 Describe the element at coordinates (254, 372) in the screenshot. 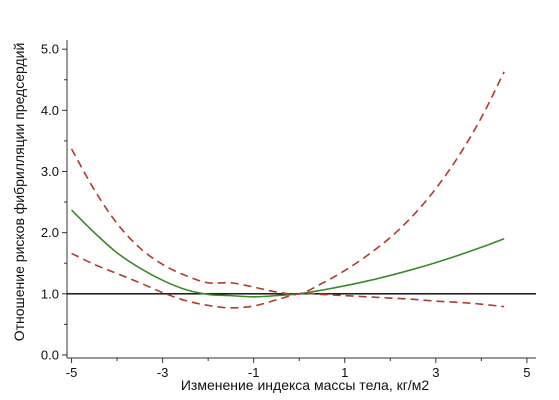

I see `x-tick-label: -1` at that location.